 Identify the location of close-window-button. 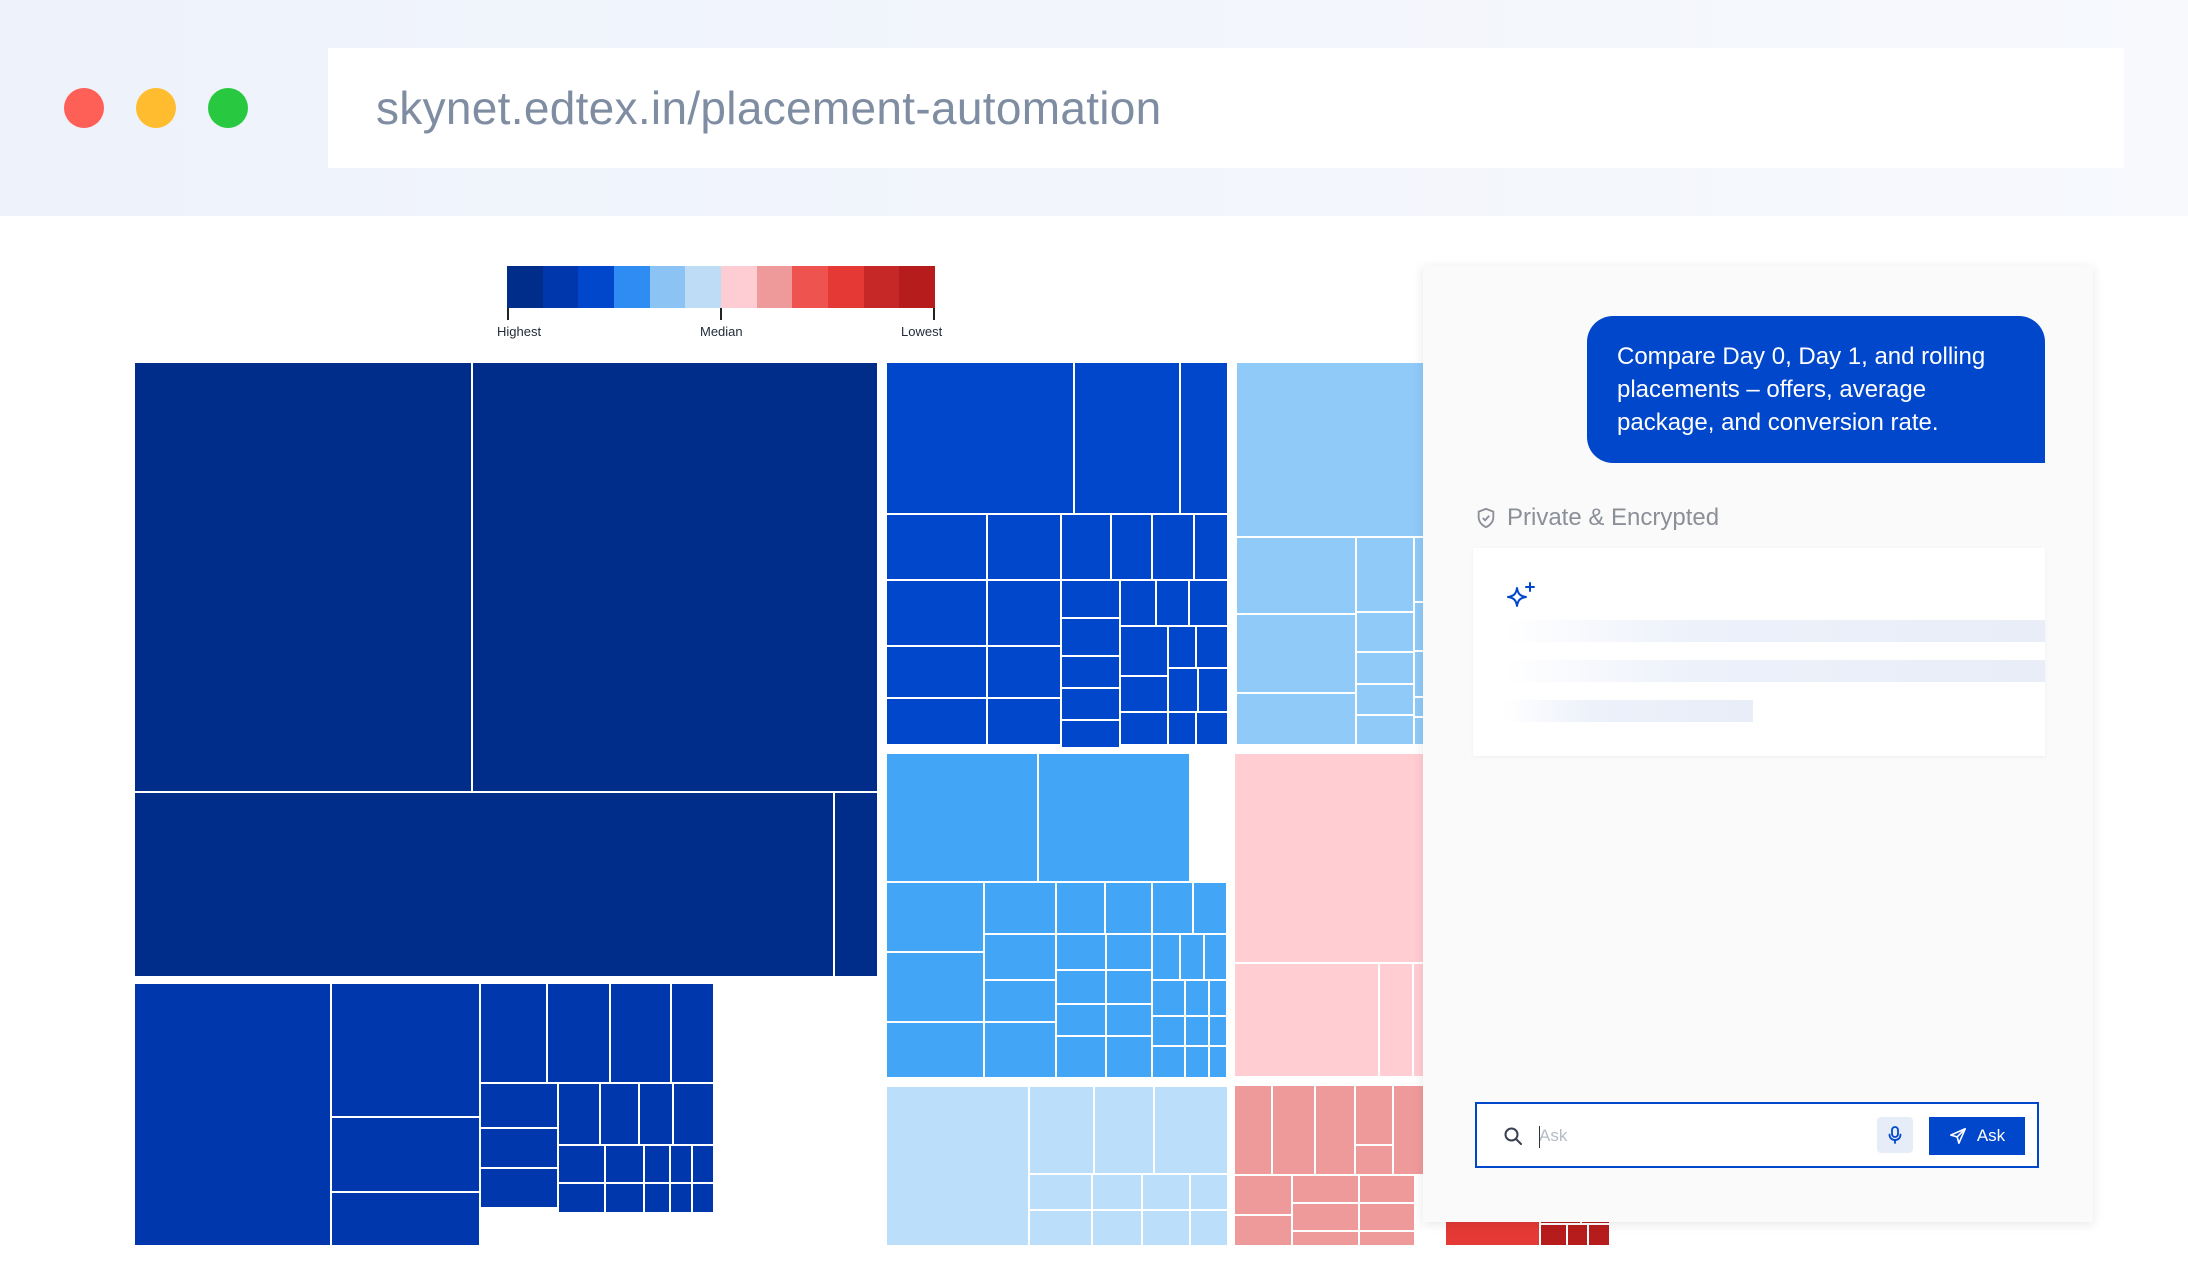
(84, 108).